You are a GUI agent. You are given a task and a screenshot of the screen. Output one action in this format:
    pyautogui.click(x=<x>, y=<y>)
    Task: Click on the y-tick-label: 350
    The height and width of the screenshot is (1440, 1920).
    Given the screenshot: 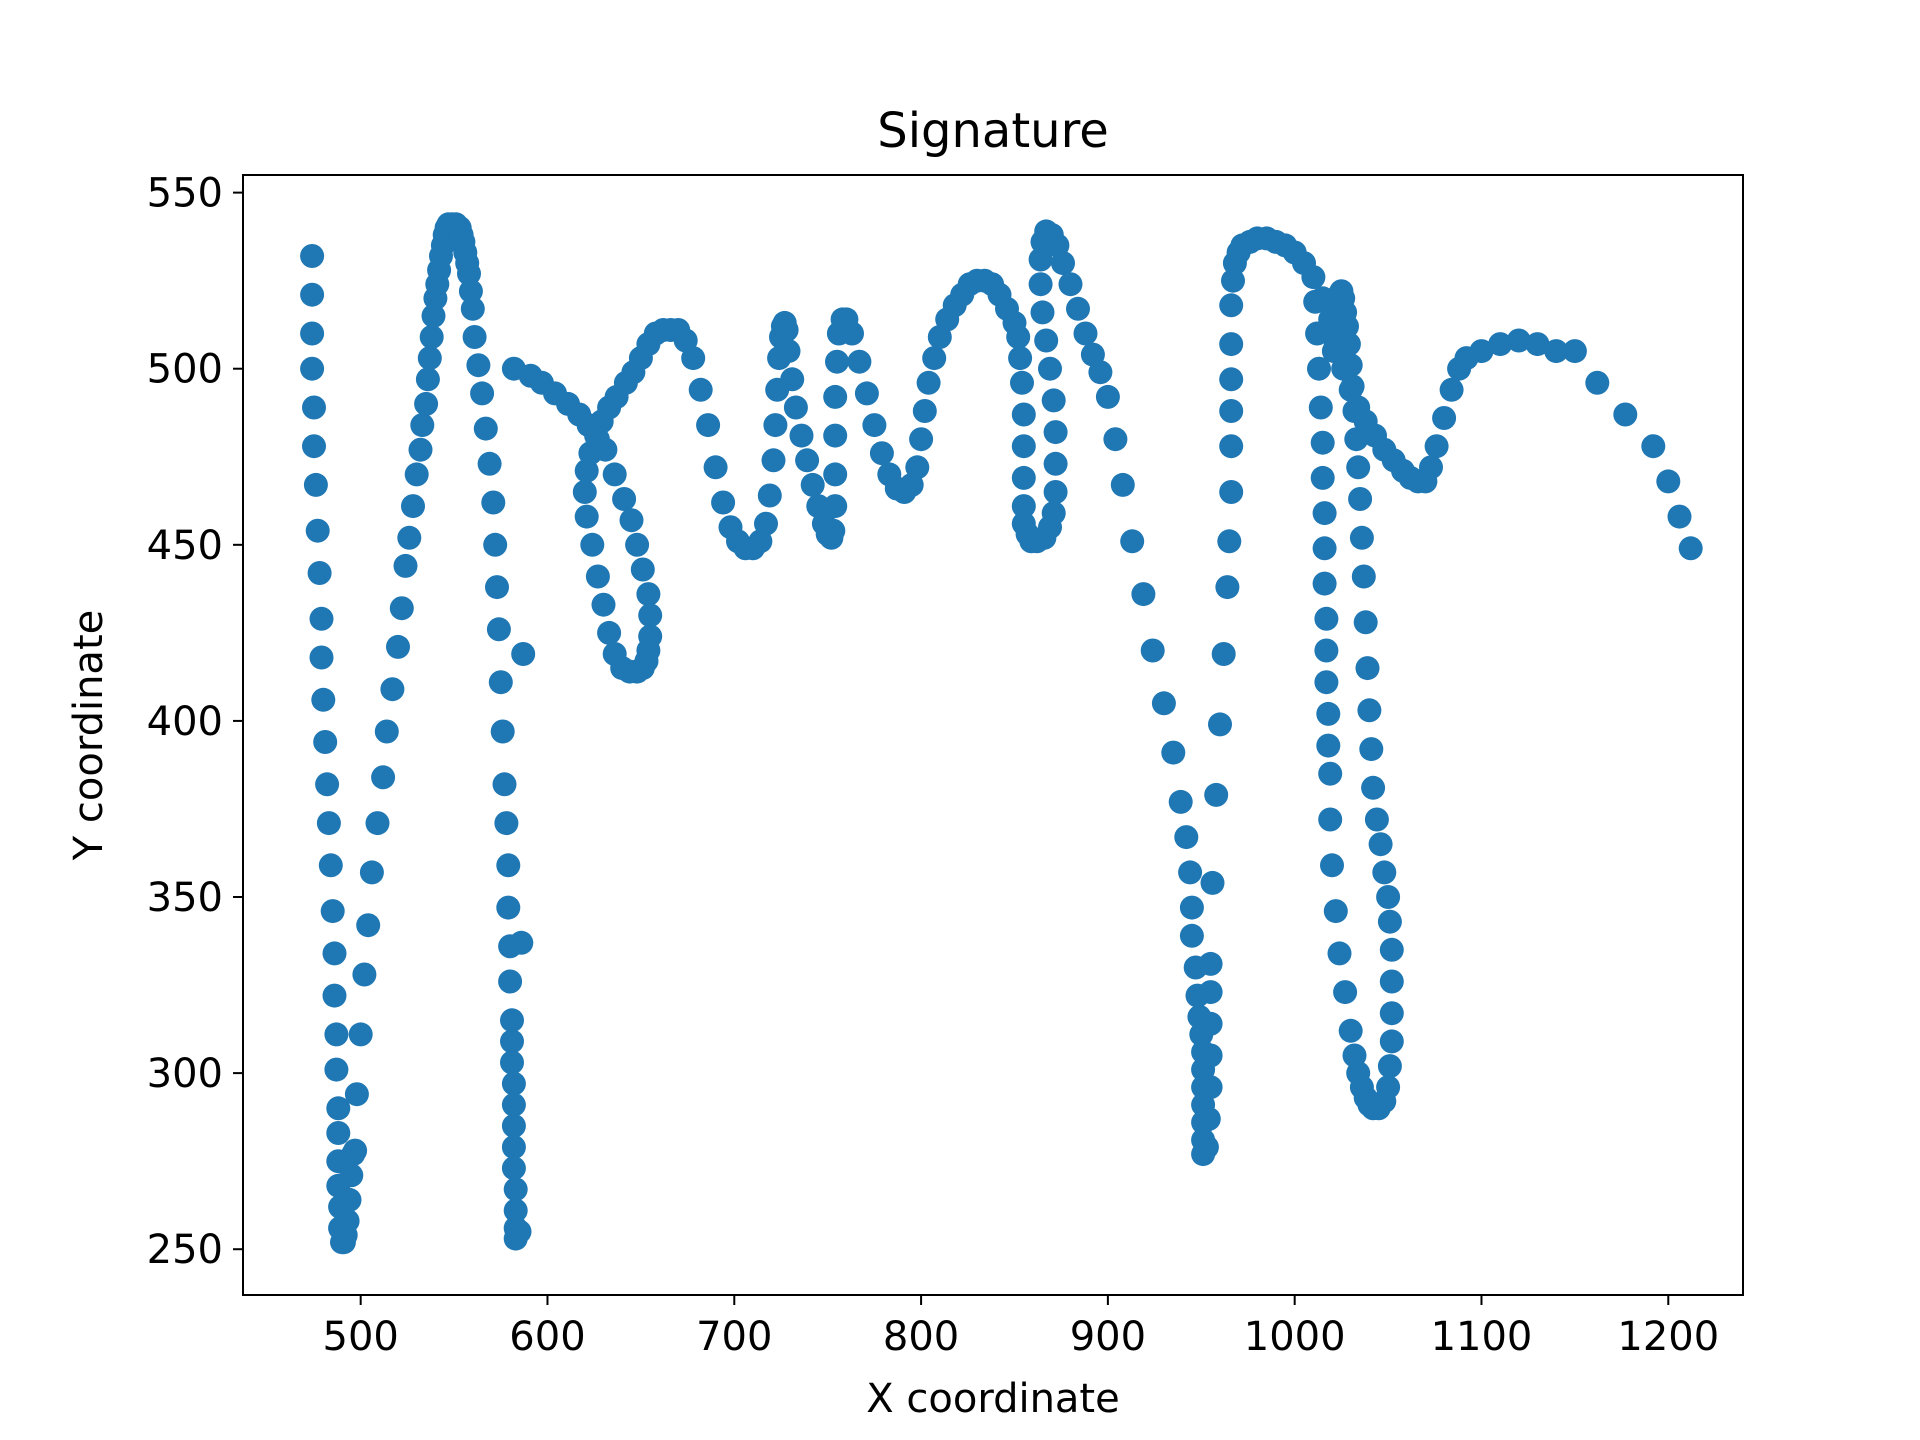 What is the action you would take?
    pyautogui.click(x=185, y=898)
    